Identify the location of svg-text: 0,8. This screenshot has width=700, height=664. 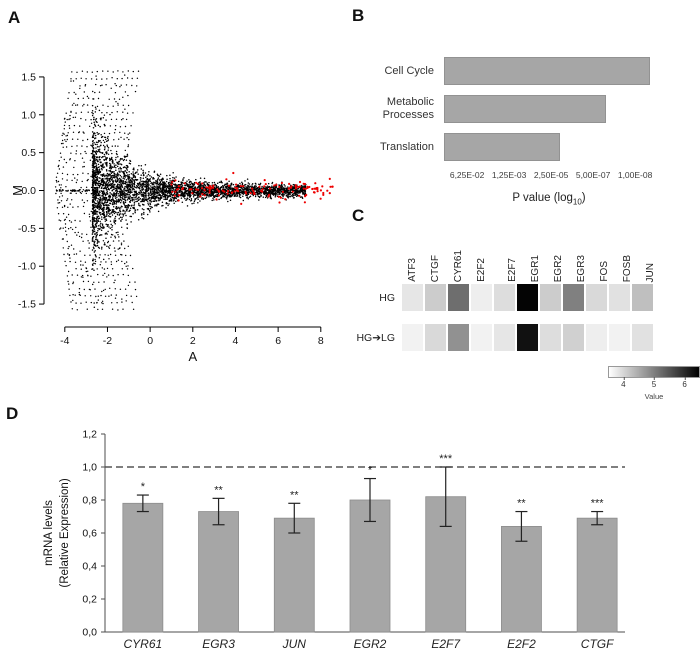
(89, 501).